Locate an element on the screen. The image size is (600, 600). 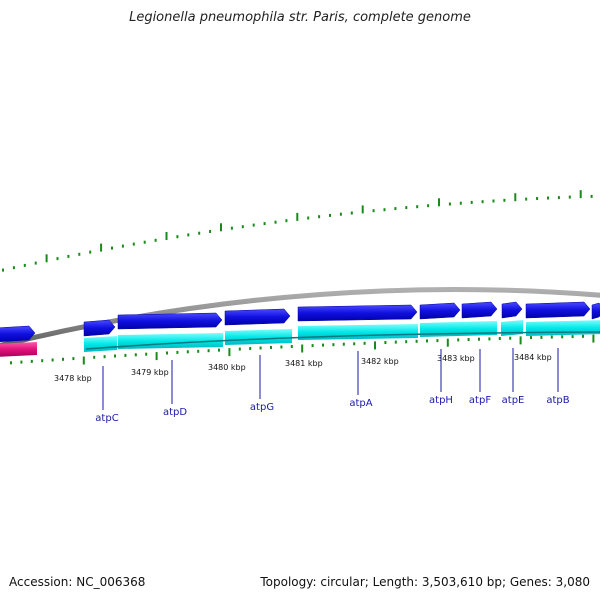
gc-skew-track is located at coordinates (297, 231).